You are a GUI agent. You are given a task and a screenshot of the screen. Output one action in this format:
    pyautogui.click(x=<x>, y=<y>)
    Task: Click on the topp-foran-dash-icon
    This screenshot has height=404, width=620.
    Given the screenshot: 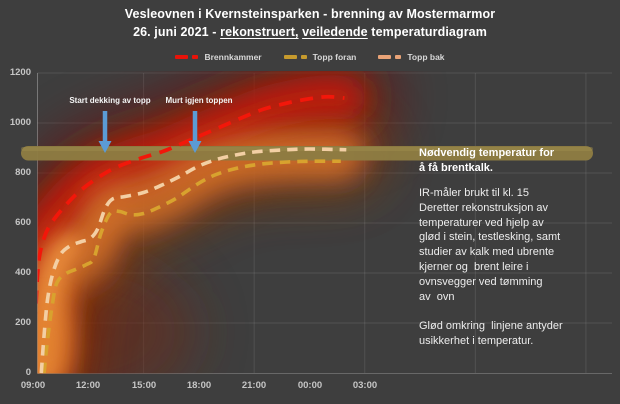 What is the action you would take?
    pyautogui.click(x=295, y=57)
    